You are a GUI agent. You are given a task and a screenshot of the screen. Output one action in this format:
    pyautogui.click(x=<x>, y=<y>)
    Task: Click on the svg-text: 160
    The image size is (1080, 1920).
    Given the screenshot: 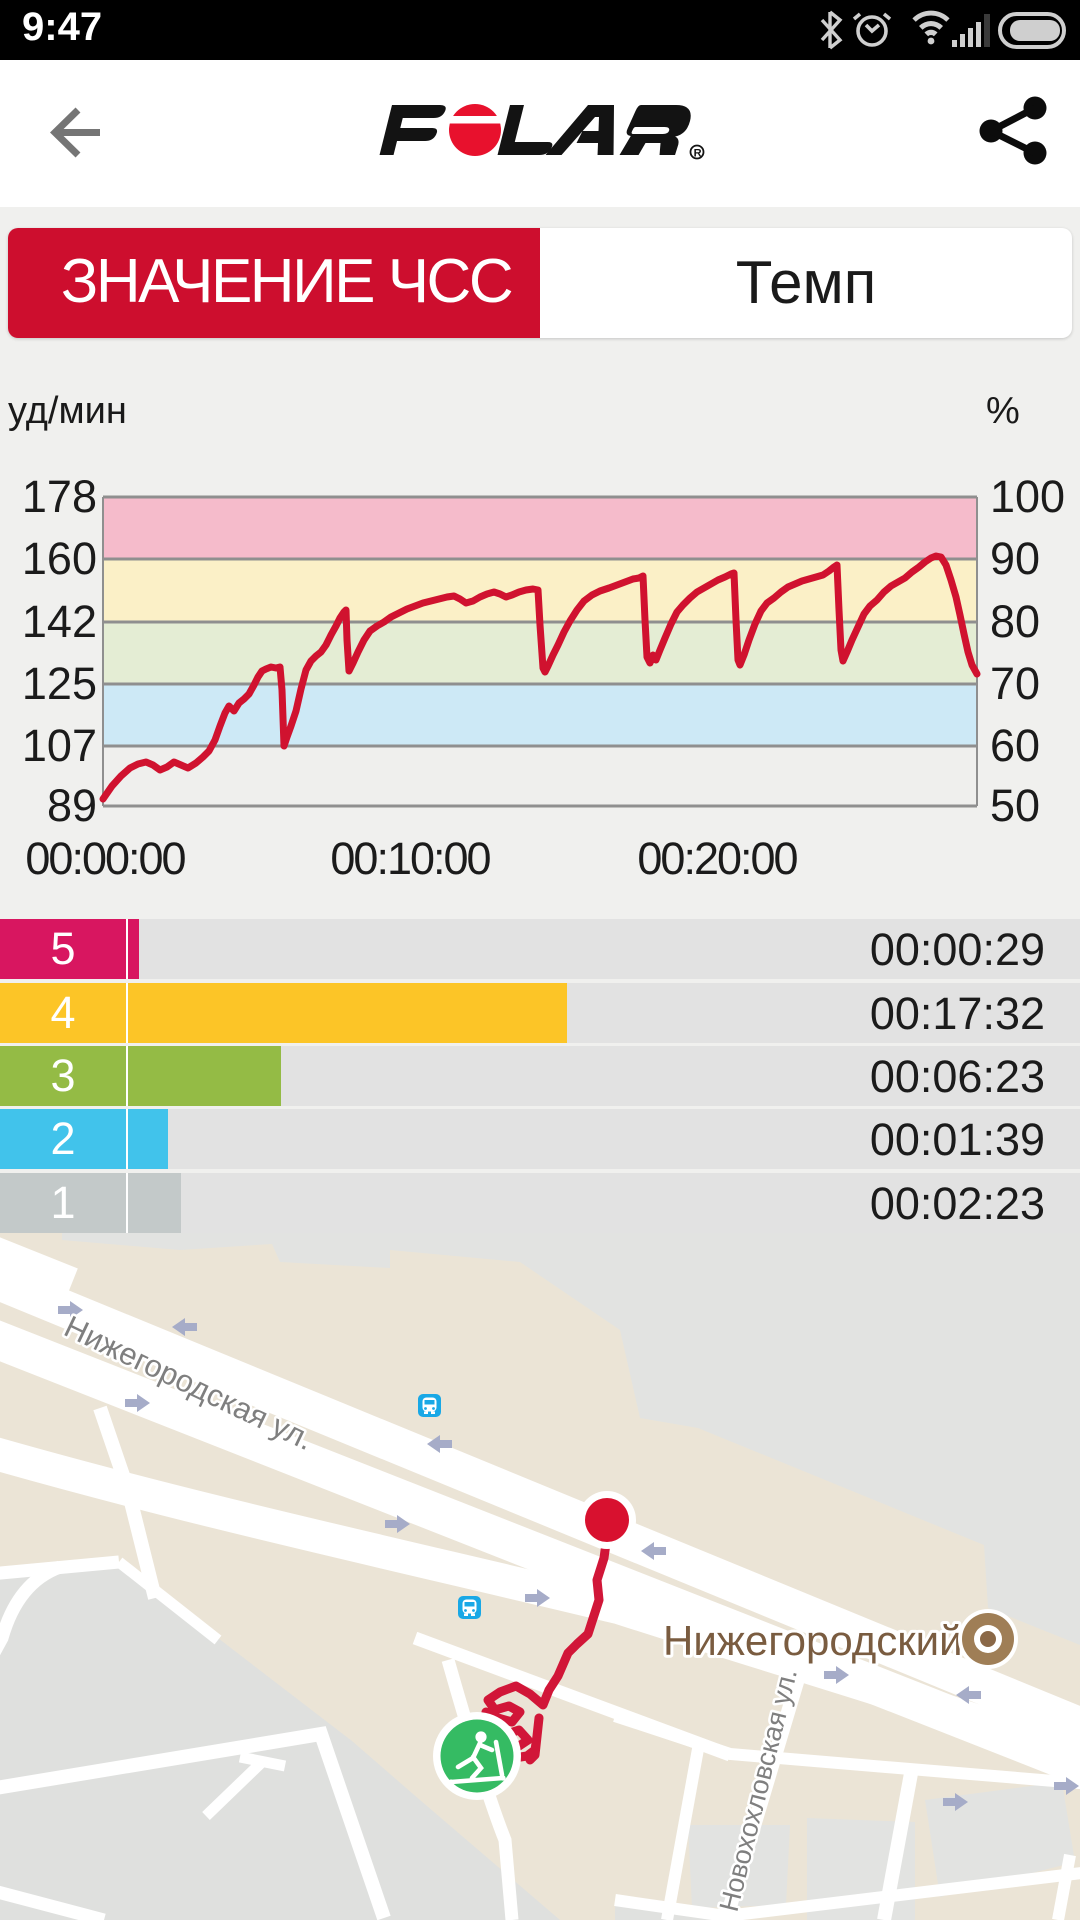 What is the action you would take?
    pyautogui.click(x=59, y=558)
    